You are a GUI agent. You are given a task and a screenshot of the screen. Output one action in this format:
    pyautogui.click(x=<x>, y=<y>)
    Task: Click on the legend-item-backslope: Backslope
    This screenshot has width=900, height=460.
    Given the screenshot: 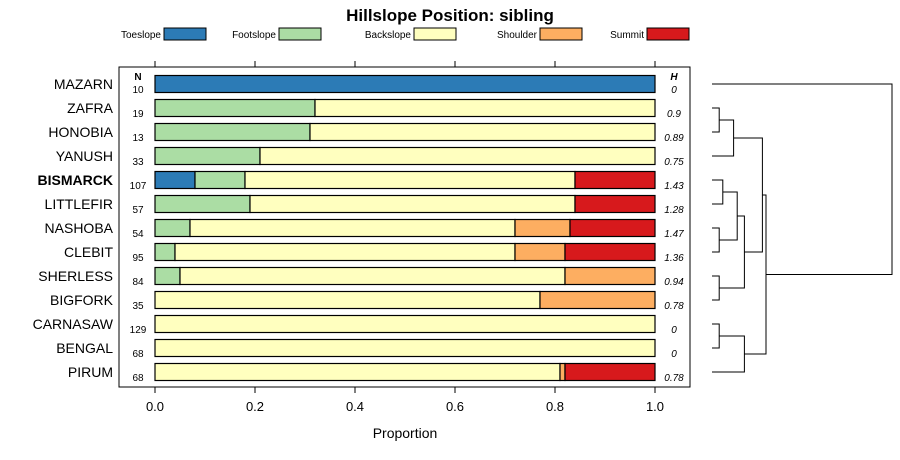 What is the action you would take?
    pyautogui.click(x=411, y=34)
    